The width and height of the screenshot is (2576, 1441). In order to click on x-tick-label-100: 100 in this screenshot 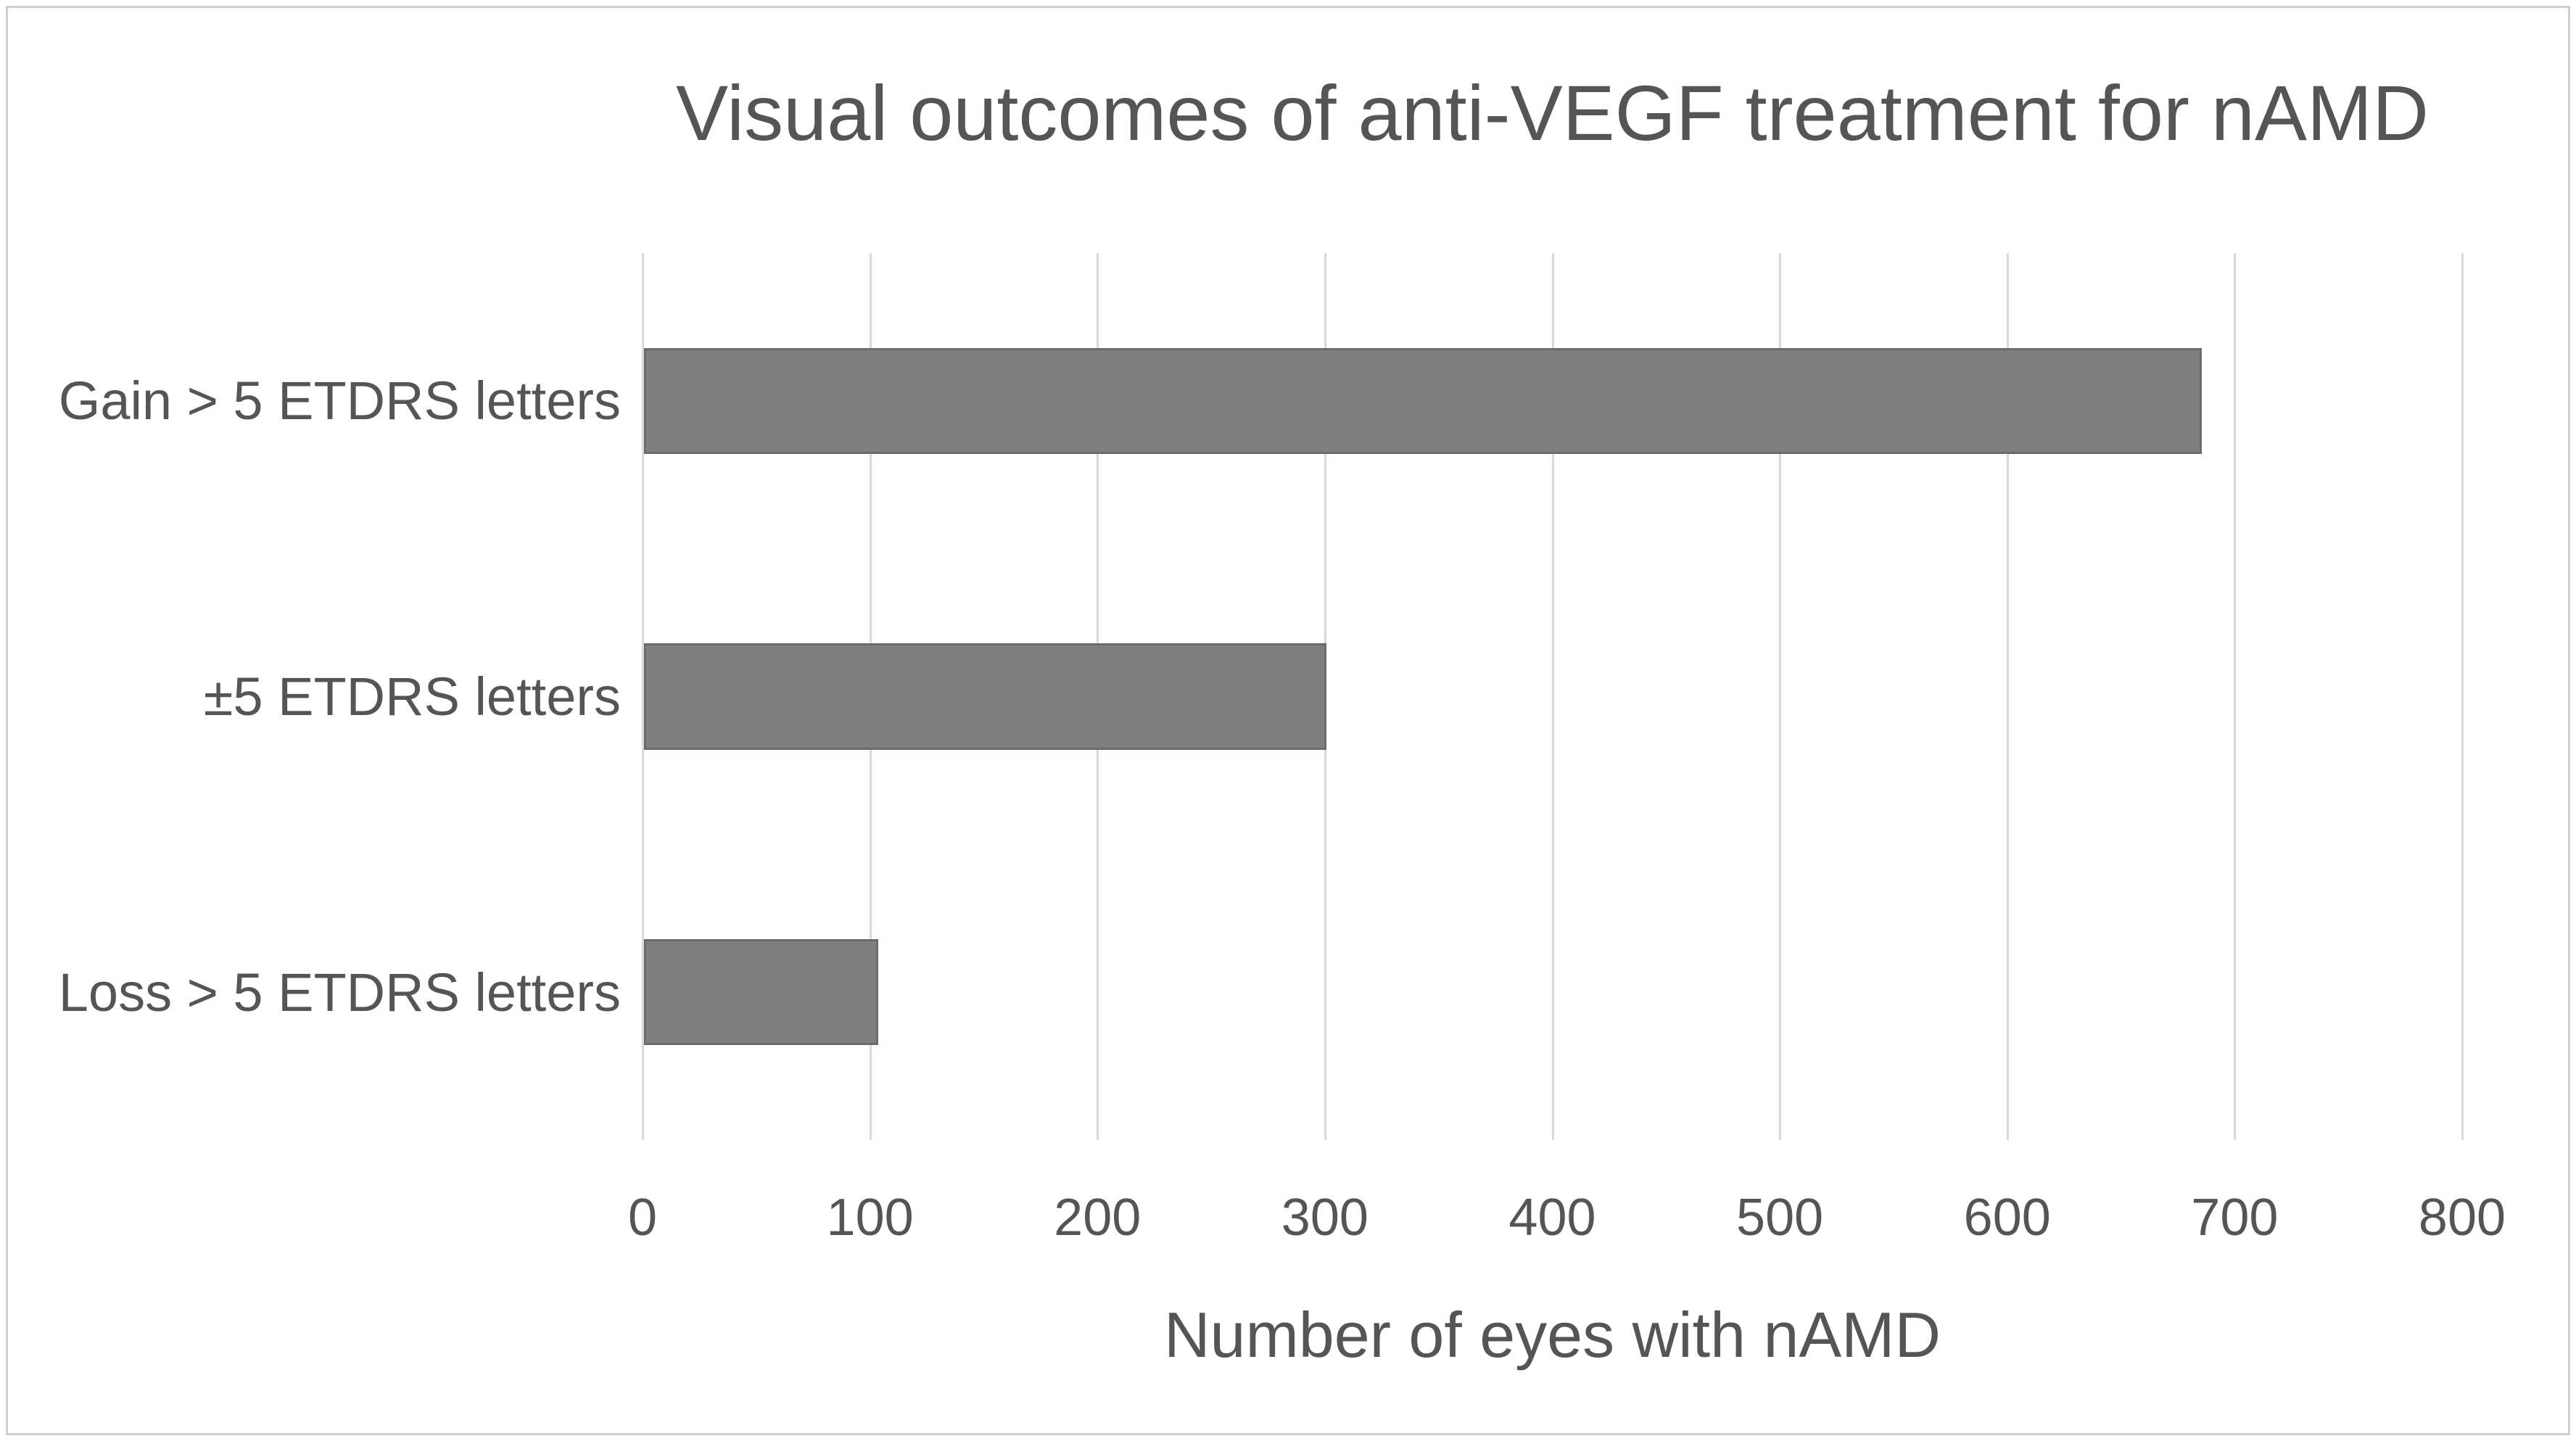, I will do `click(870, 1218)`.